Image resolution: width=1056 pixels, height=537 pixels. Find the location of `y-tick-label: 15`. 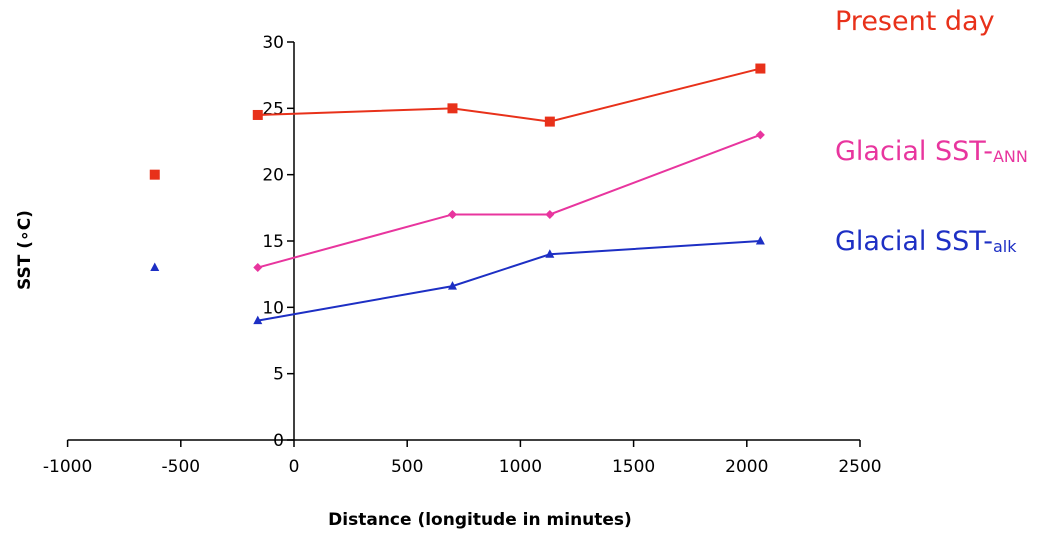

y-tick-label: 15 is located at coordinates (273, 242).